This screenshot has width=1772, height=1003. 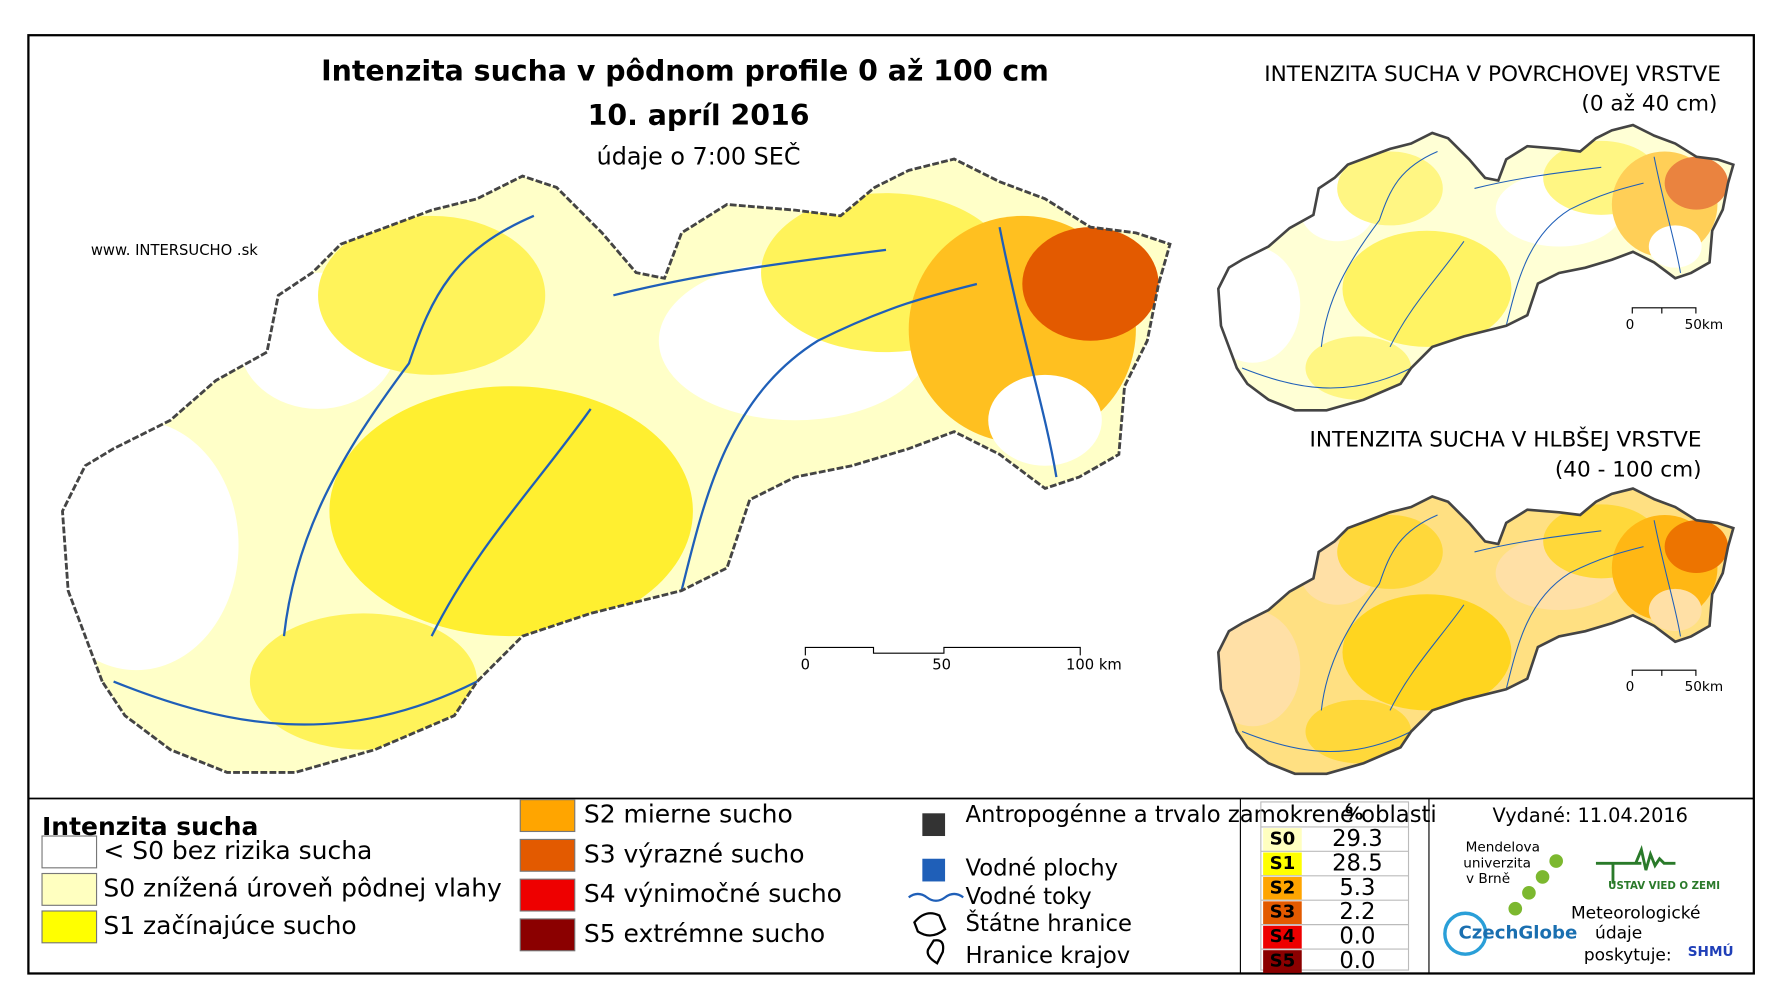 What do you see at coordinates (174, 250) in the screenshot?
I see `website: www. INTERSUCHO .sk` at bounding box center [174, 250].